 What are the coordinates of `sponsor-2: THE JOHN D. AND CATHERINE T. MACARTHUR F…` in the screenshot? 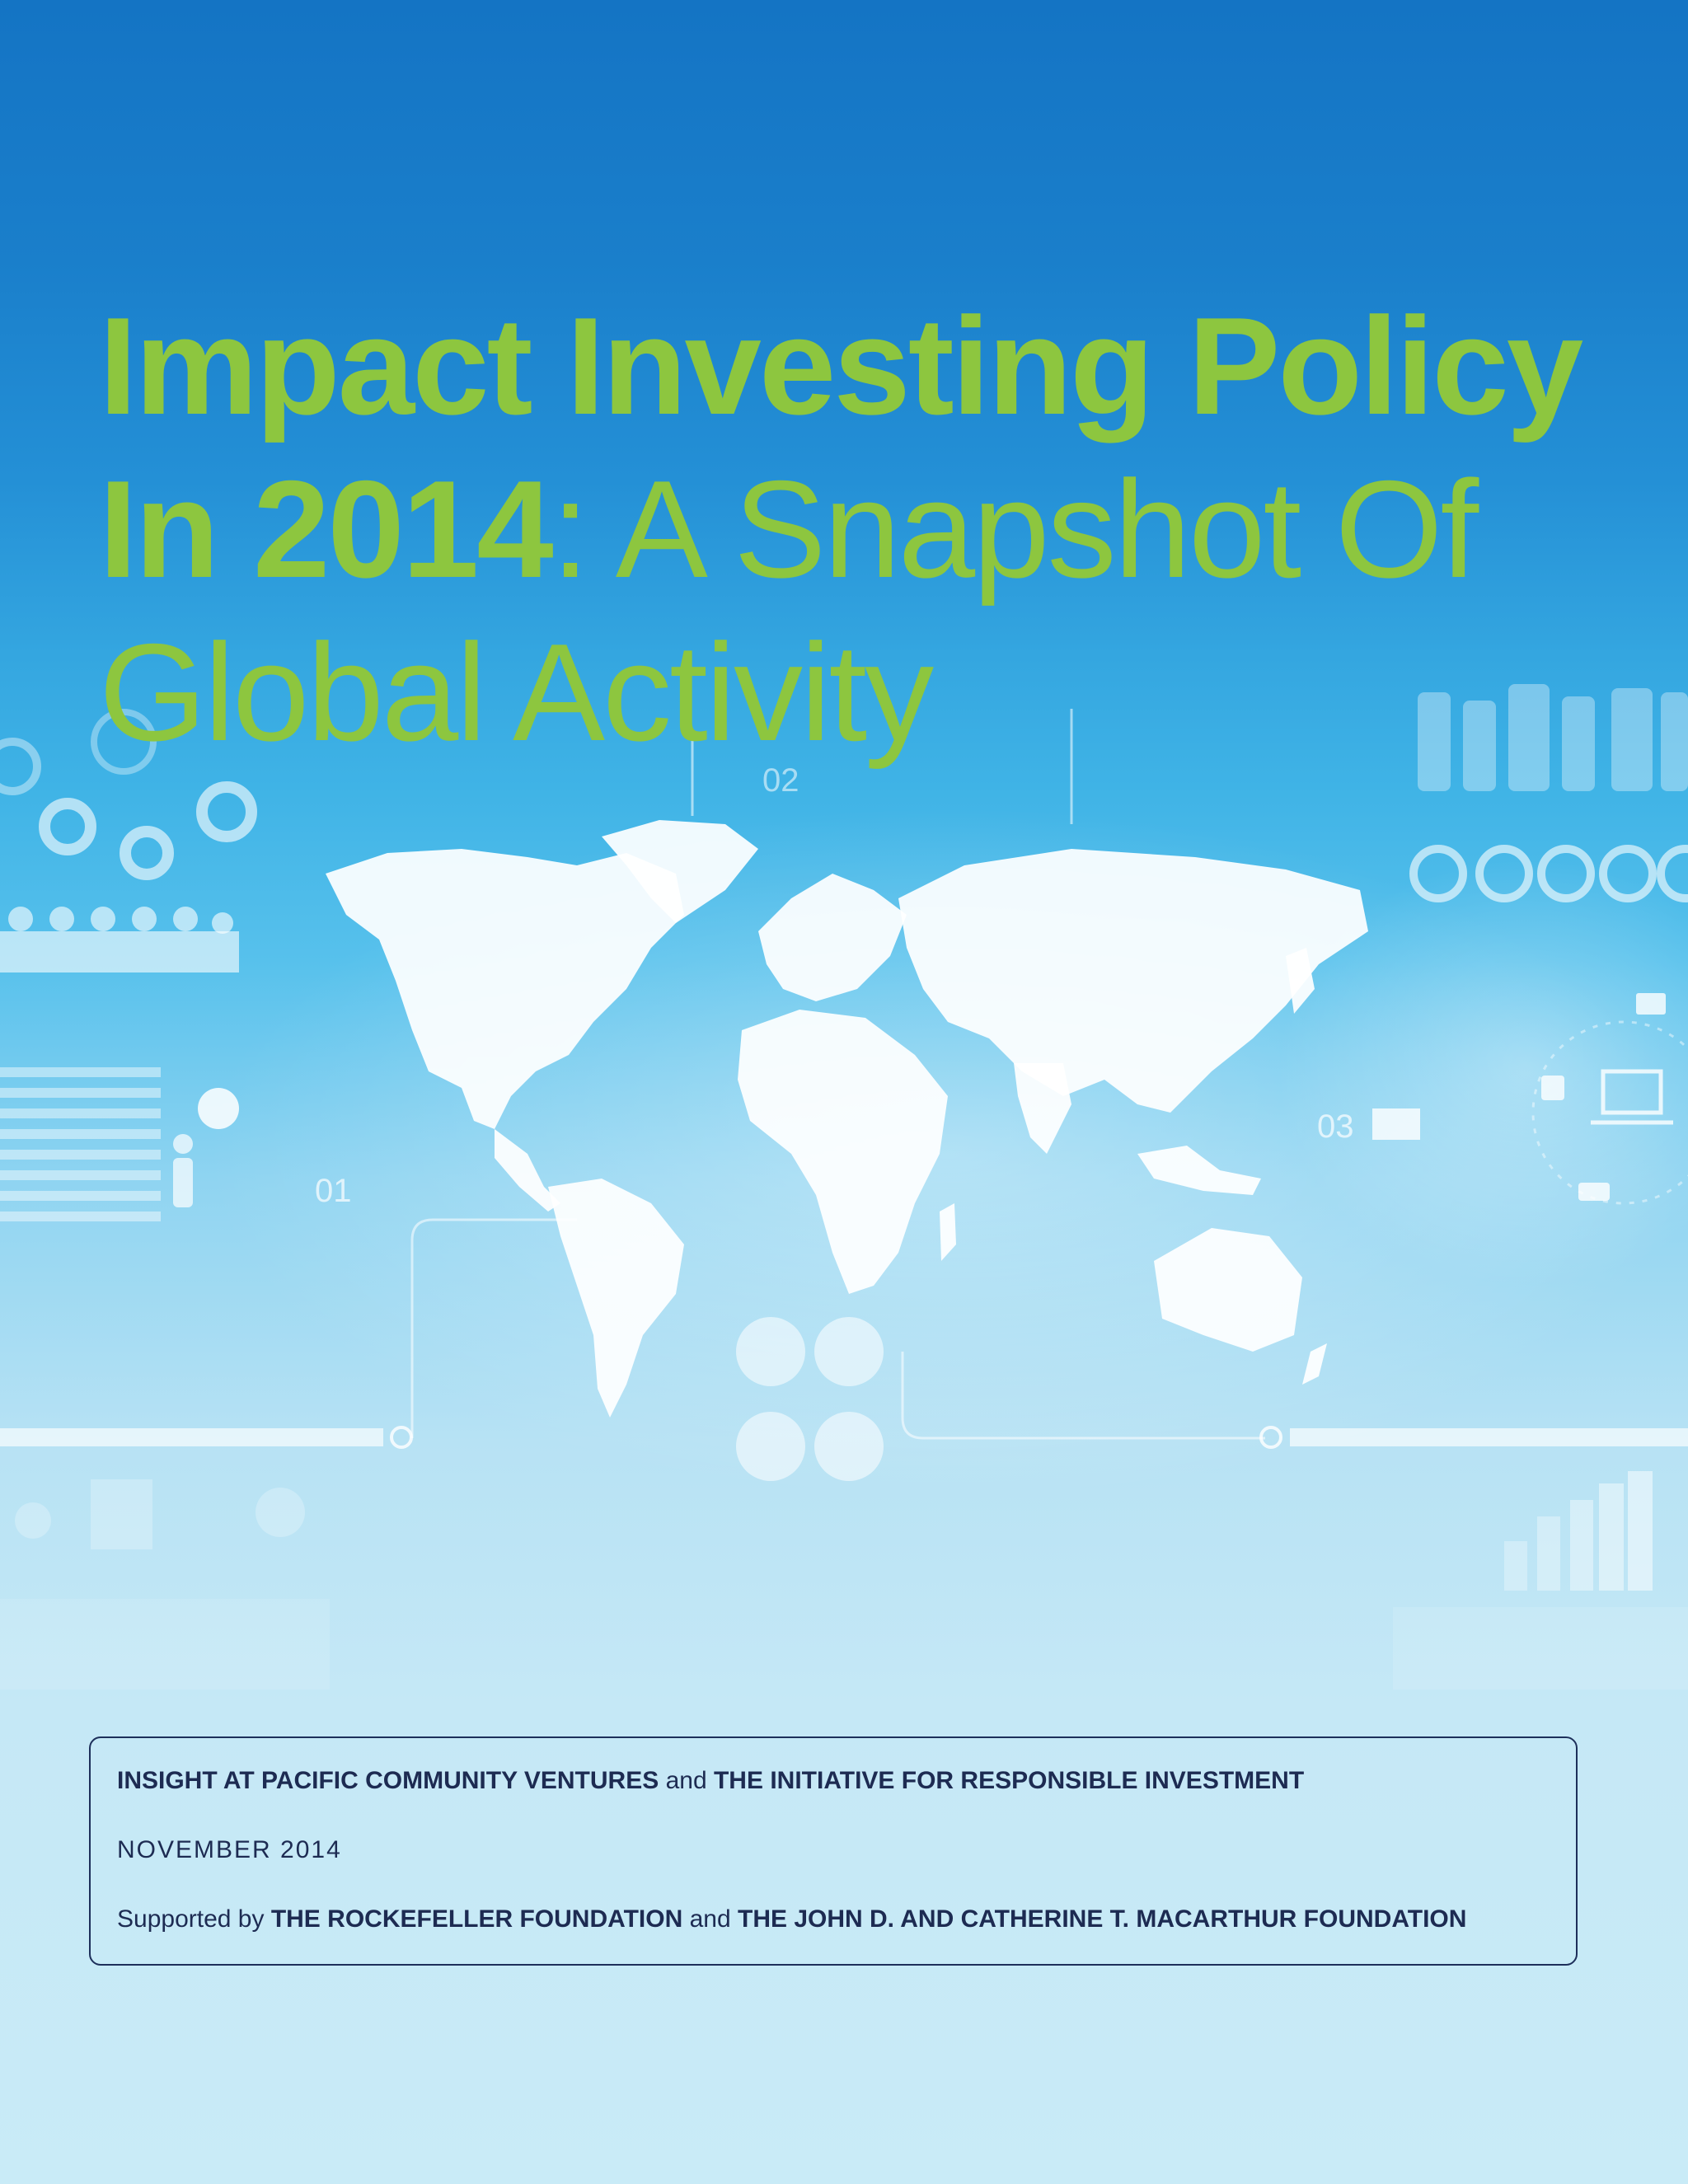 It's located at (1102, 1919).